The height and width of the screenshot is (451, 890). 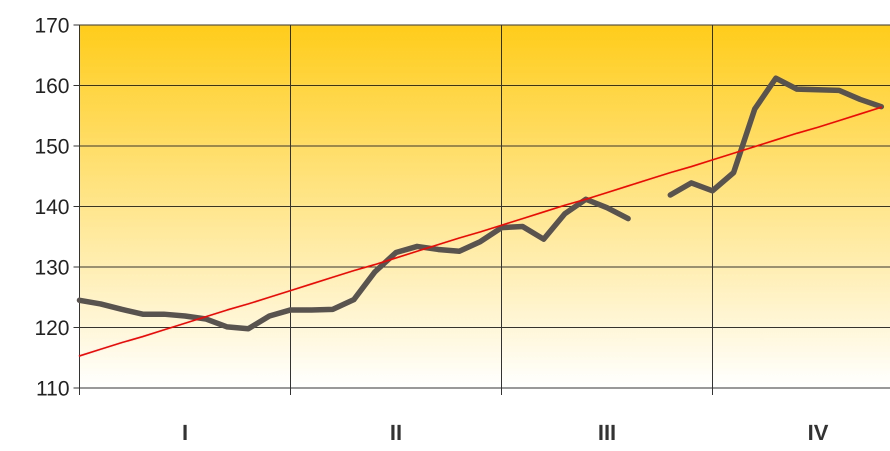 What do you see at coordinates (52, 207) in the screenshot?
I see `y-tick-label: 140` at bounding box center [52, 207].